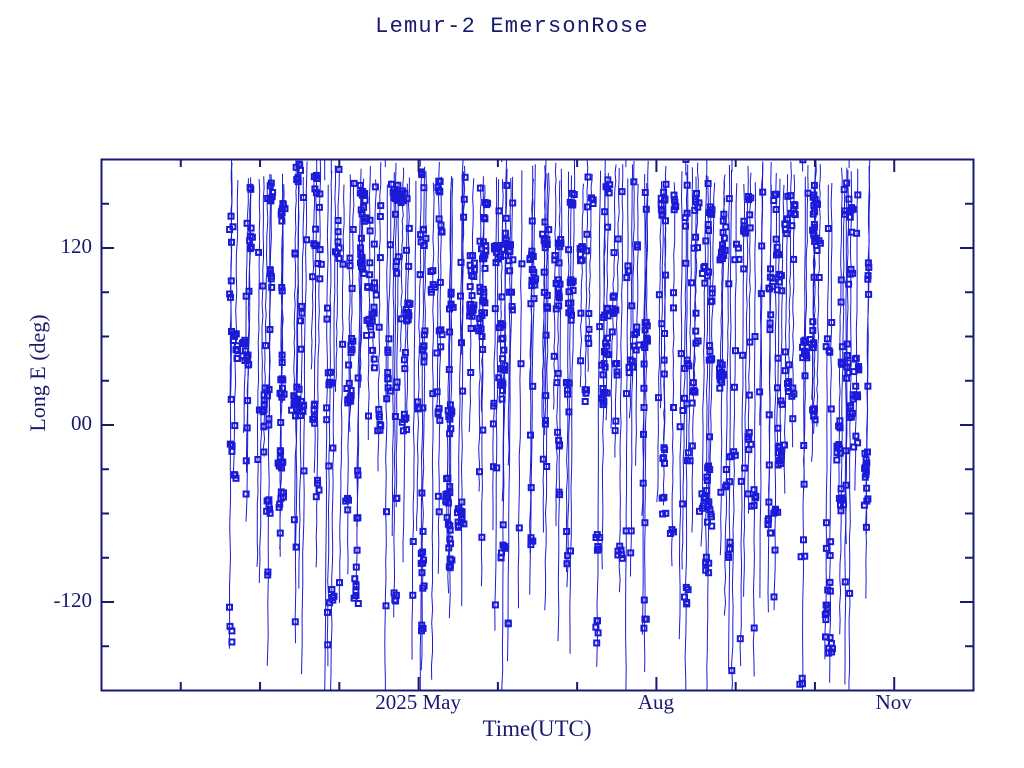 This screenshot has width=1024, height=768. Describe the element at coordinates (46, 384) in the screenshot. I see `y-axis-tick-labels: 120 00 -120` at that location.